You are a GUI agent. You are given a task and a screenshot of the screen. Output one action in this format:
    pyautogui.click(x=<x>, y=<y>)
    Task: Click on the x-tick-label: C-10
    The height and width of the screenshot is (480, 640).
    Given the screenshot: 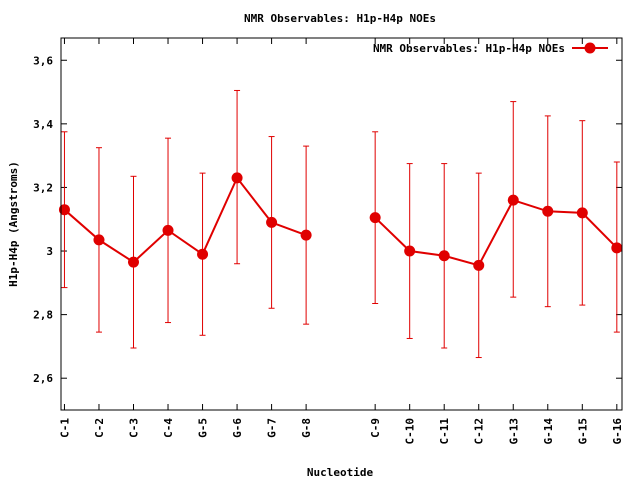 What is the action you would take?
    pyautogui.click(x=410, y=431)
    